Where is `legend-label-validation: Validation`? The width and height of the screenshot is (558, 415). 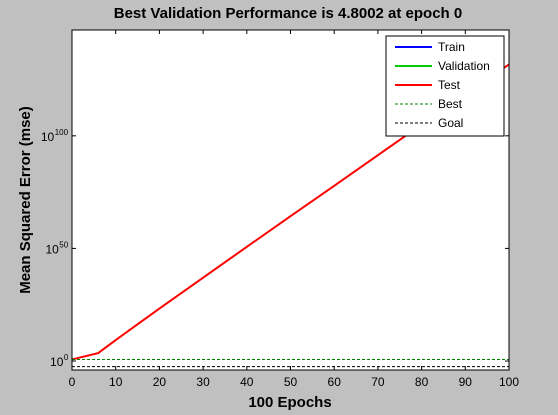 legend-label-validation: Validation is located at coordinates (464, 66).